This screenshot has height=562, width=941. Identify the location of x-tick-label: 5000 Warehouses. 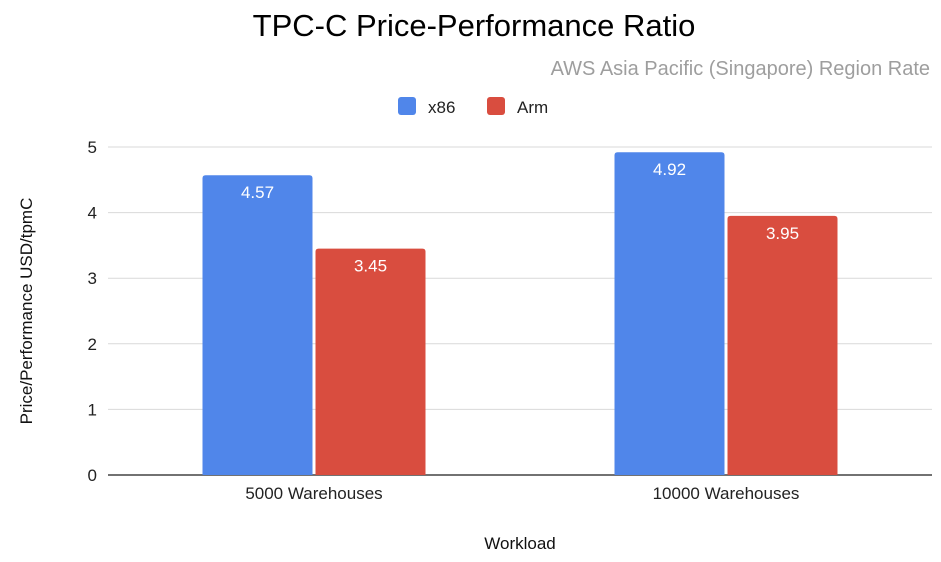
(313, 493).